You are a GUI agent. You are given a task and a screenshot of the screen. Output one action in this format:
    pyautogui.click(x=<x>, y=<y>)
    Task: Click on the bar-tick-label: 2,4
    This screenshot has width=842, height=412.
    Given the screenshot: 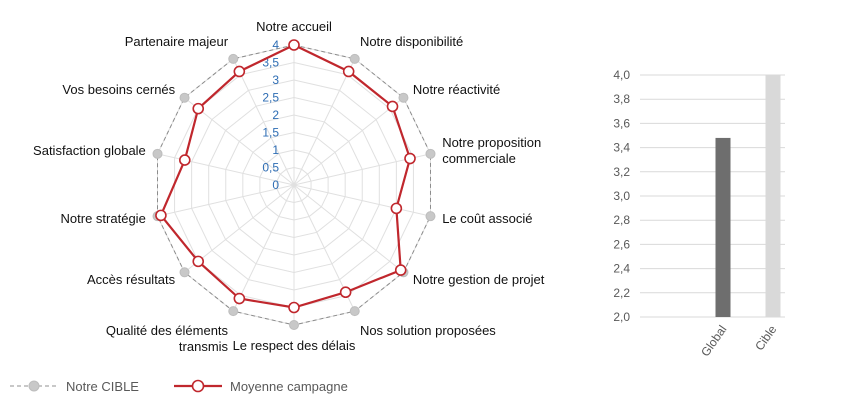 What is the action you would take?
    pyautogui.click(x=621, y=269)
    